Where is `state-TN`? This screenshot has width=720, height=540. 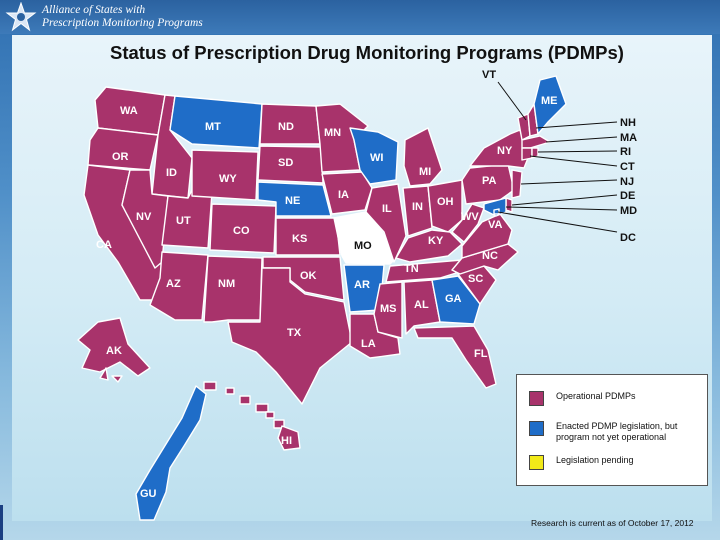 state-TN is located at coordinates (429, 271).